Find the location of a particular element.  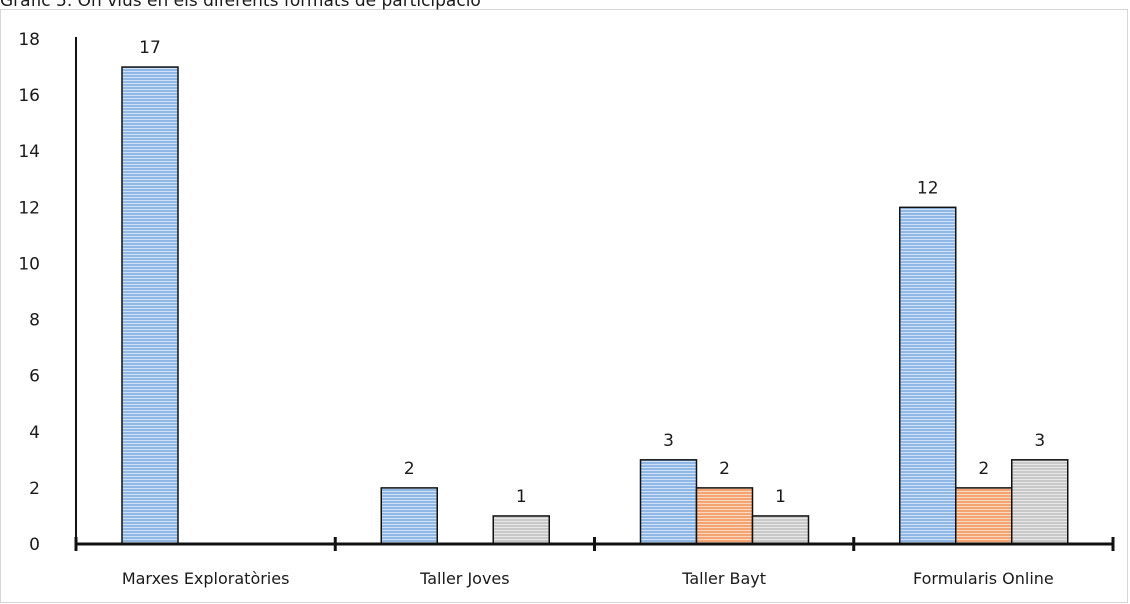

data-label-series1-2: 3 is located at coordinates (668, 441).